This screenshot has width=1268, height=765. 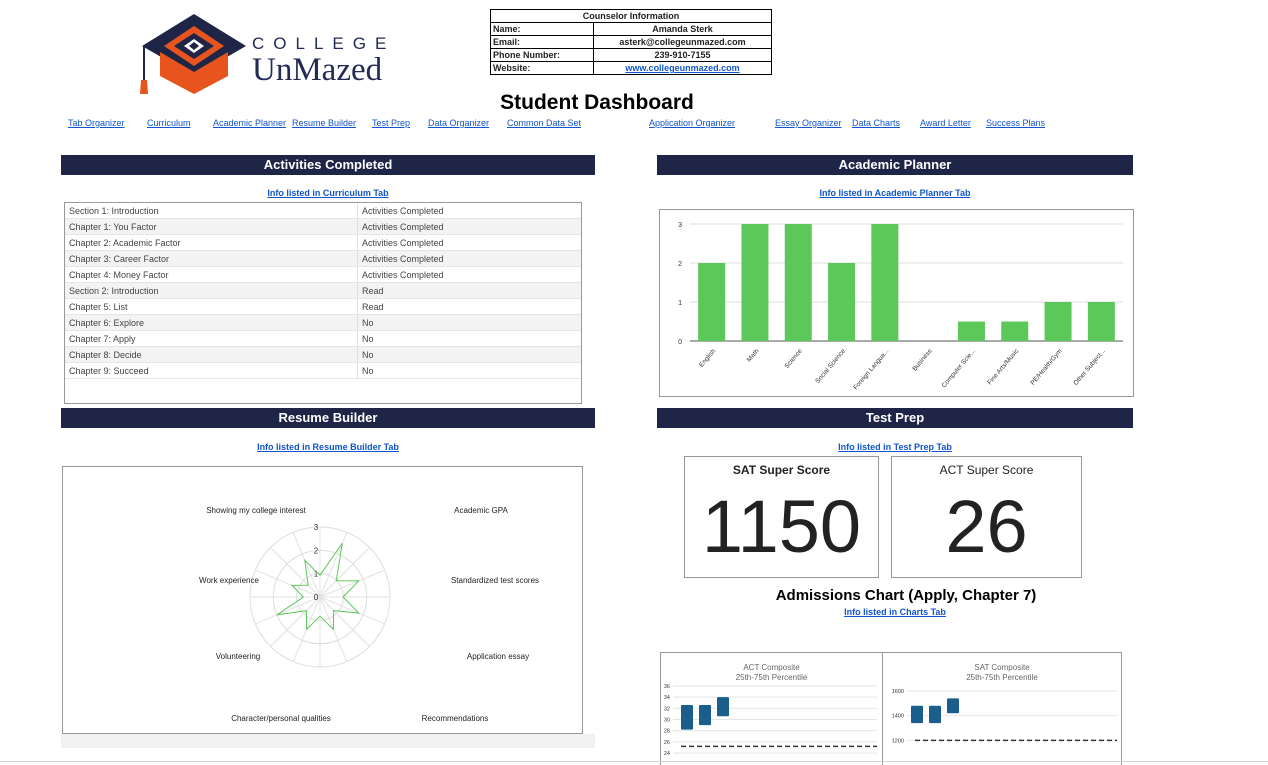 What do you see at coordinates (211, 322) in the screenshot?
I see `curriculum-section-cell: Chapter 6: Explore` at bounding box center [211, 322].